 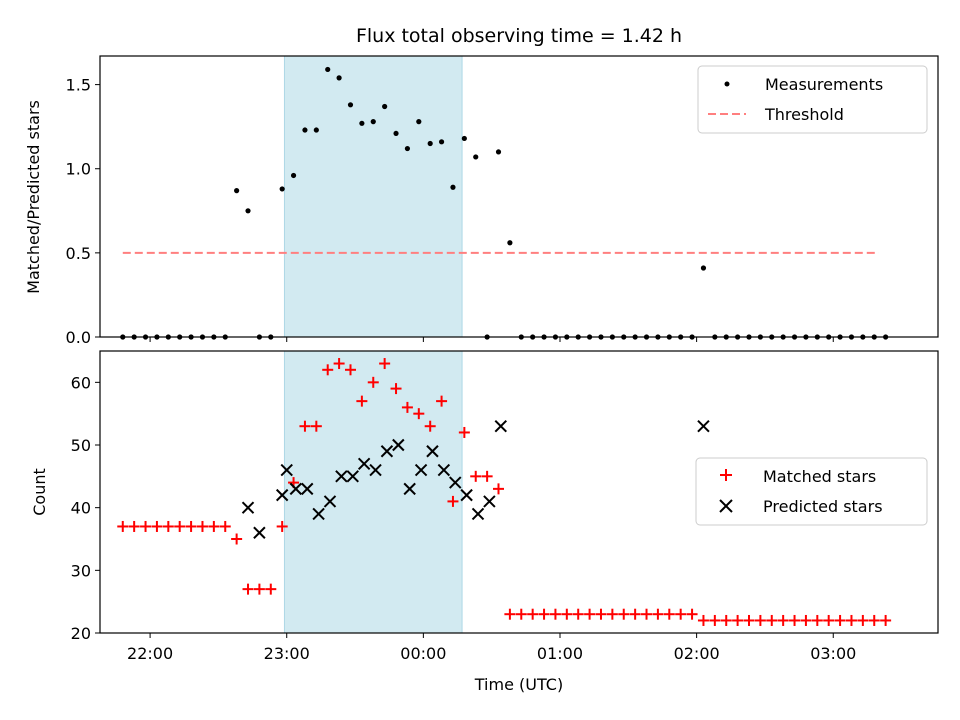 I want to click on bottom-y-axis-label: Count, so click(x=39, y=492).